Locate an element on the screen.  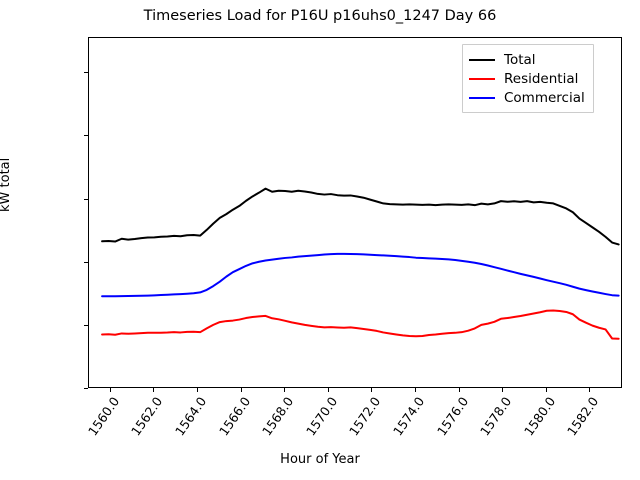
series-line-residential is located at coordinates (360, 324).